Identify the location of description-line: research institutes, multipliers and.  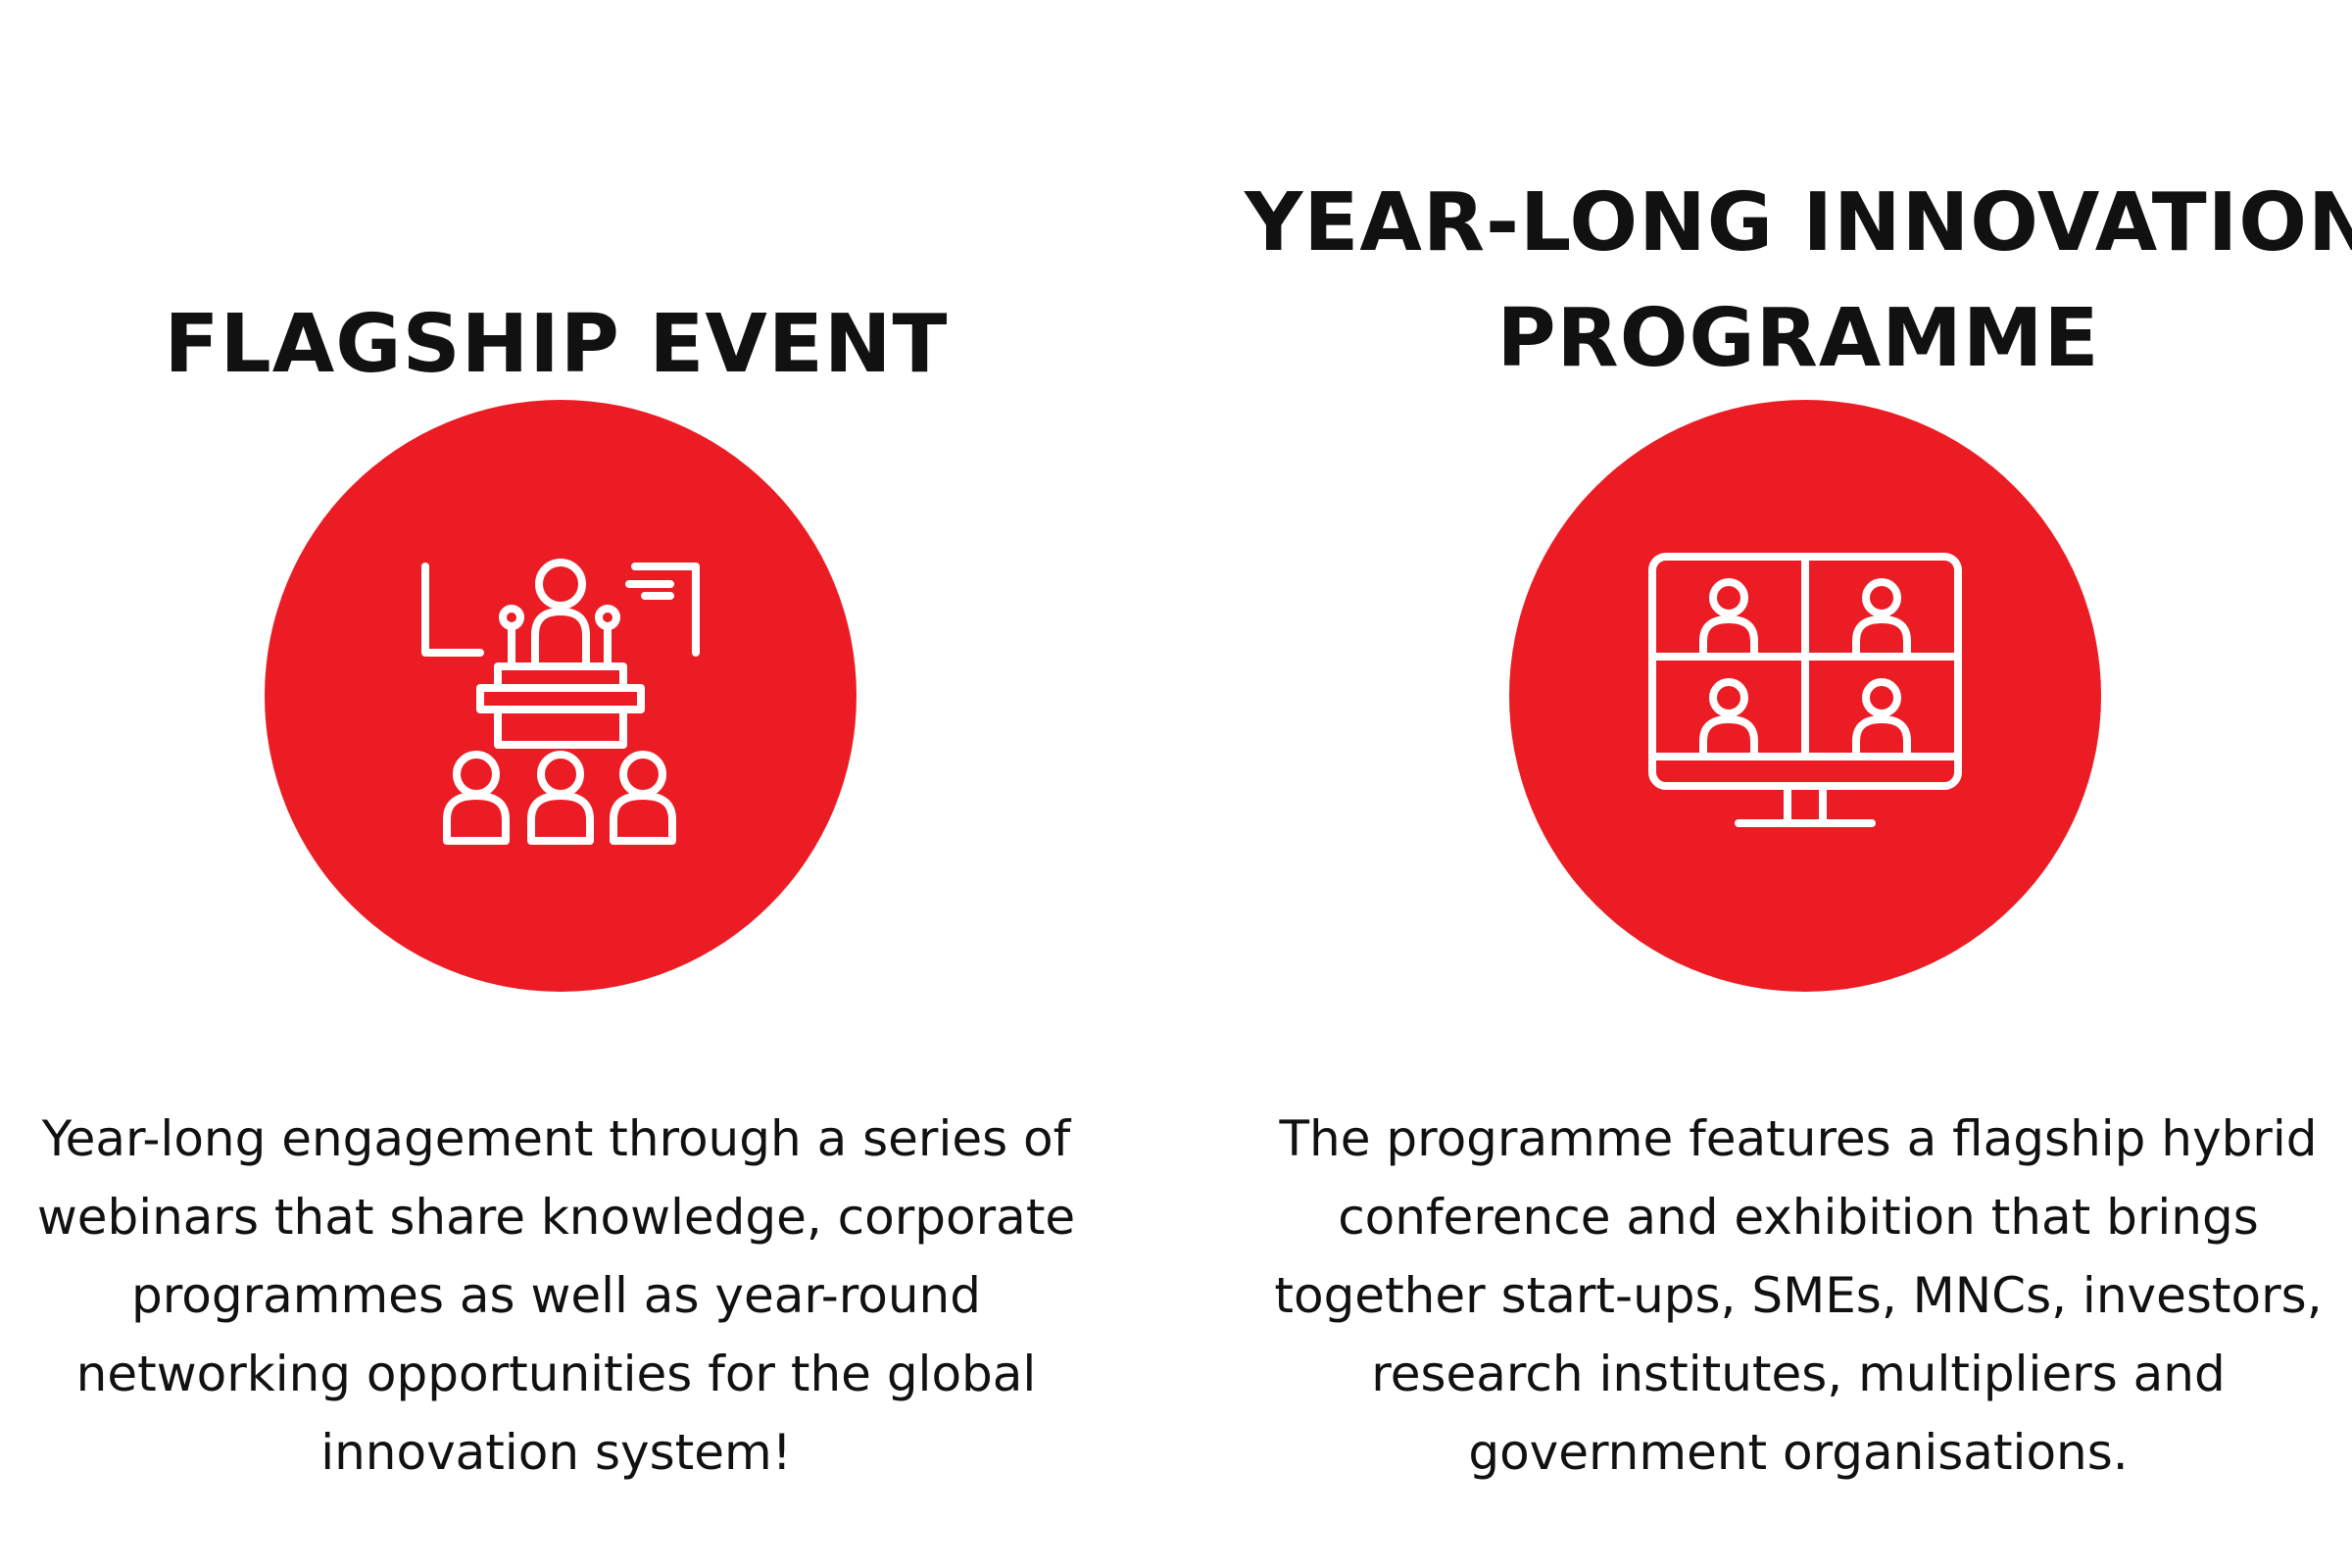
(1798, 1374).